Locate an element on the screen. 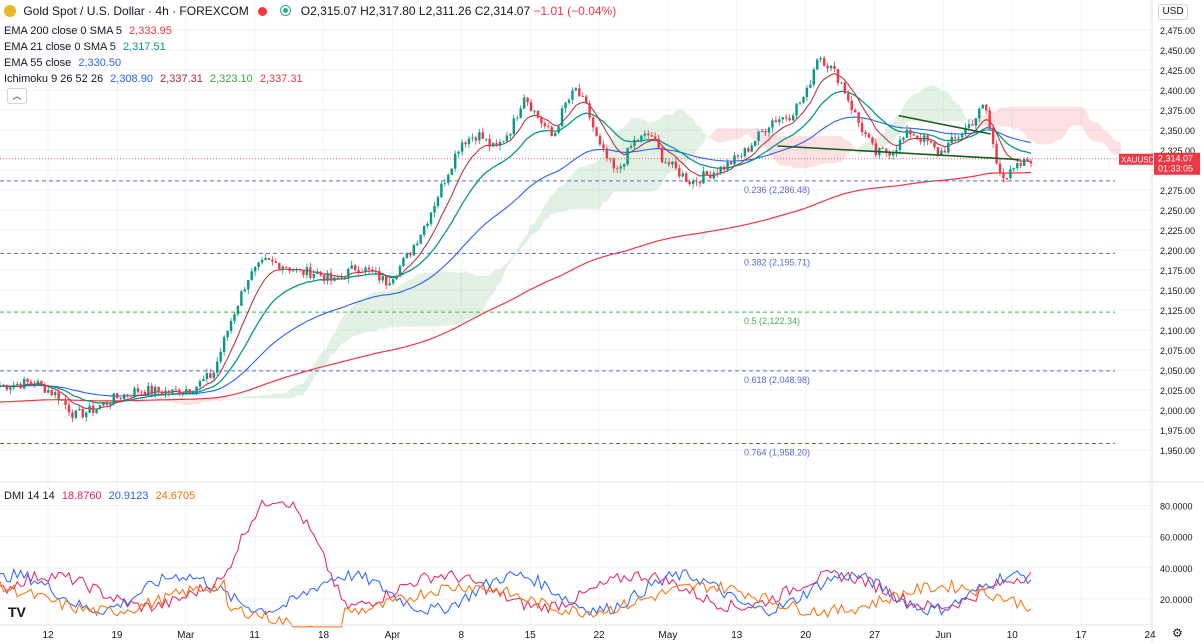  dmi-legend: DMI 14 14 18.8760 20.9123 24.6705 is located at coordinates (99, 496).